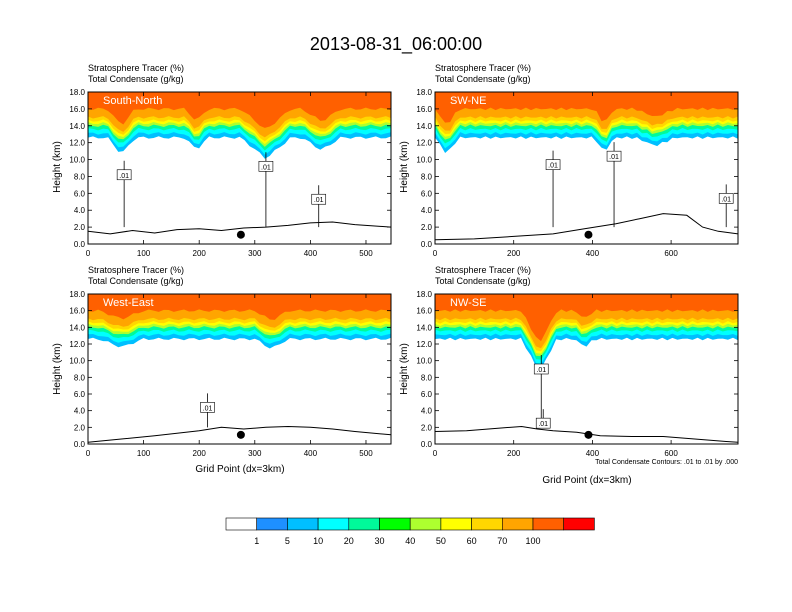 This screenshot has width=792, height=612. Describe the element at coordinates (128, 303) in the screenshot. I see `panel-direction-label: West-East` at that location.